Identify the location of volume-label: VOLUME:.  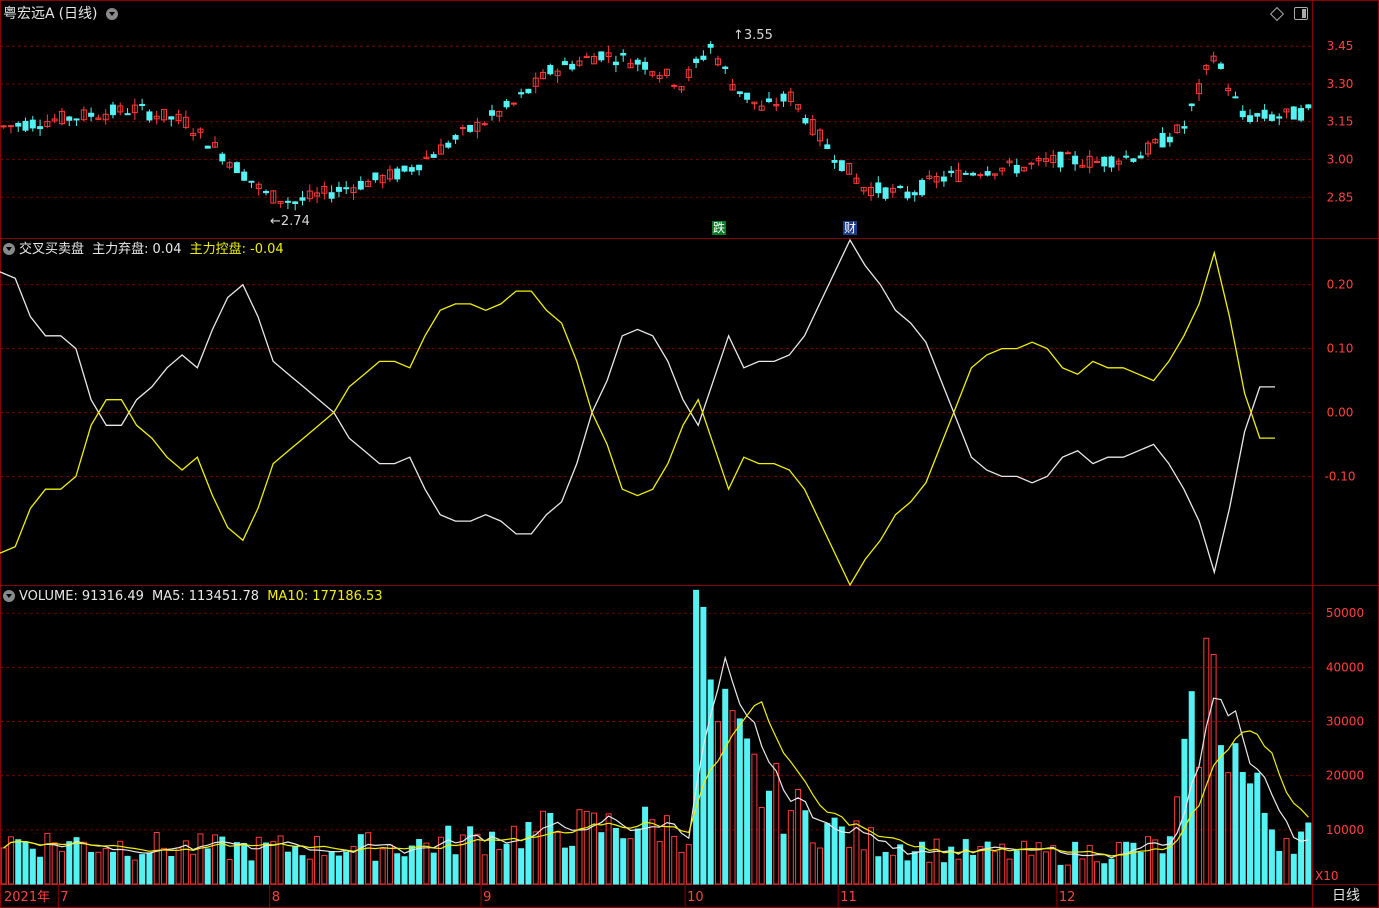
(48, 596).